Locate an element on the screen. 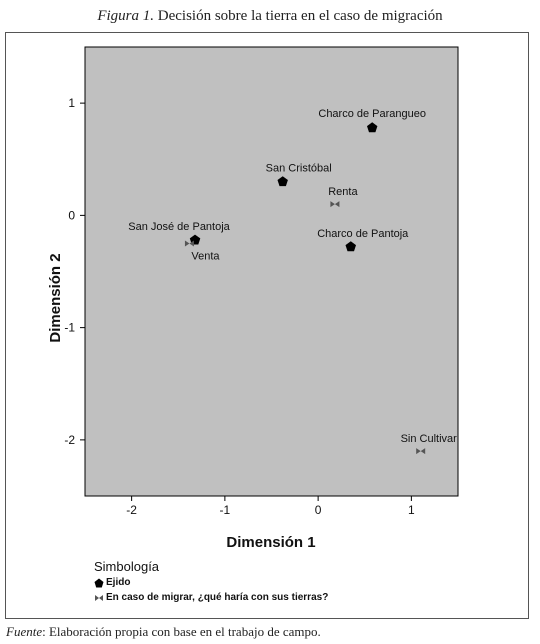  x-axis-label: Dimensión 1 is located at coordinates (270, 542).